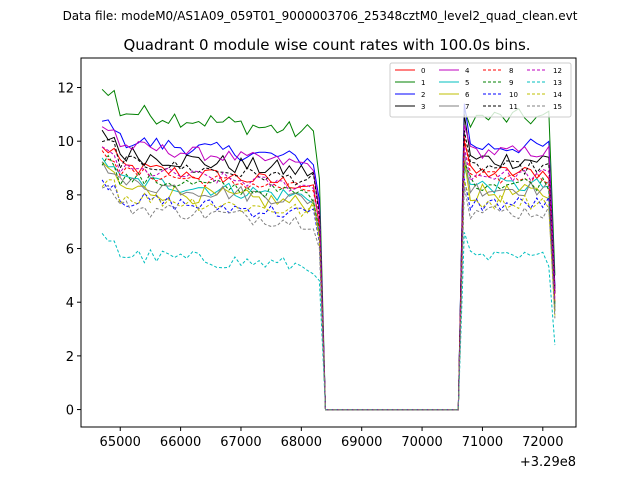  What do you see at coordinates (513, 107) in the screenshot?
I see `legend-label-11: 11` at bounding box center [513, 107].